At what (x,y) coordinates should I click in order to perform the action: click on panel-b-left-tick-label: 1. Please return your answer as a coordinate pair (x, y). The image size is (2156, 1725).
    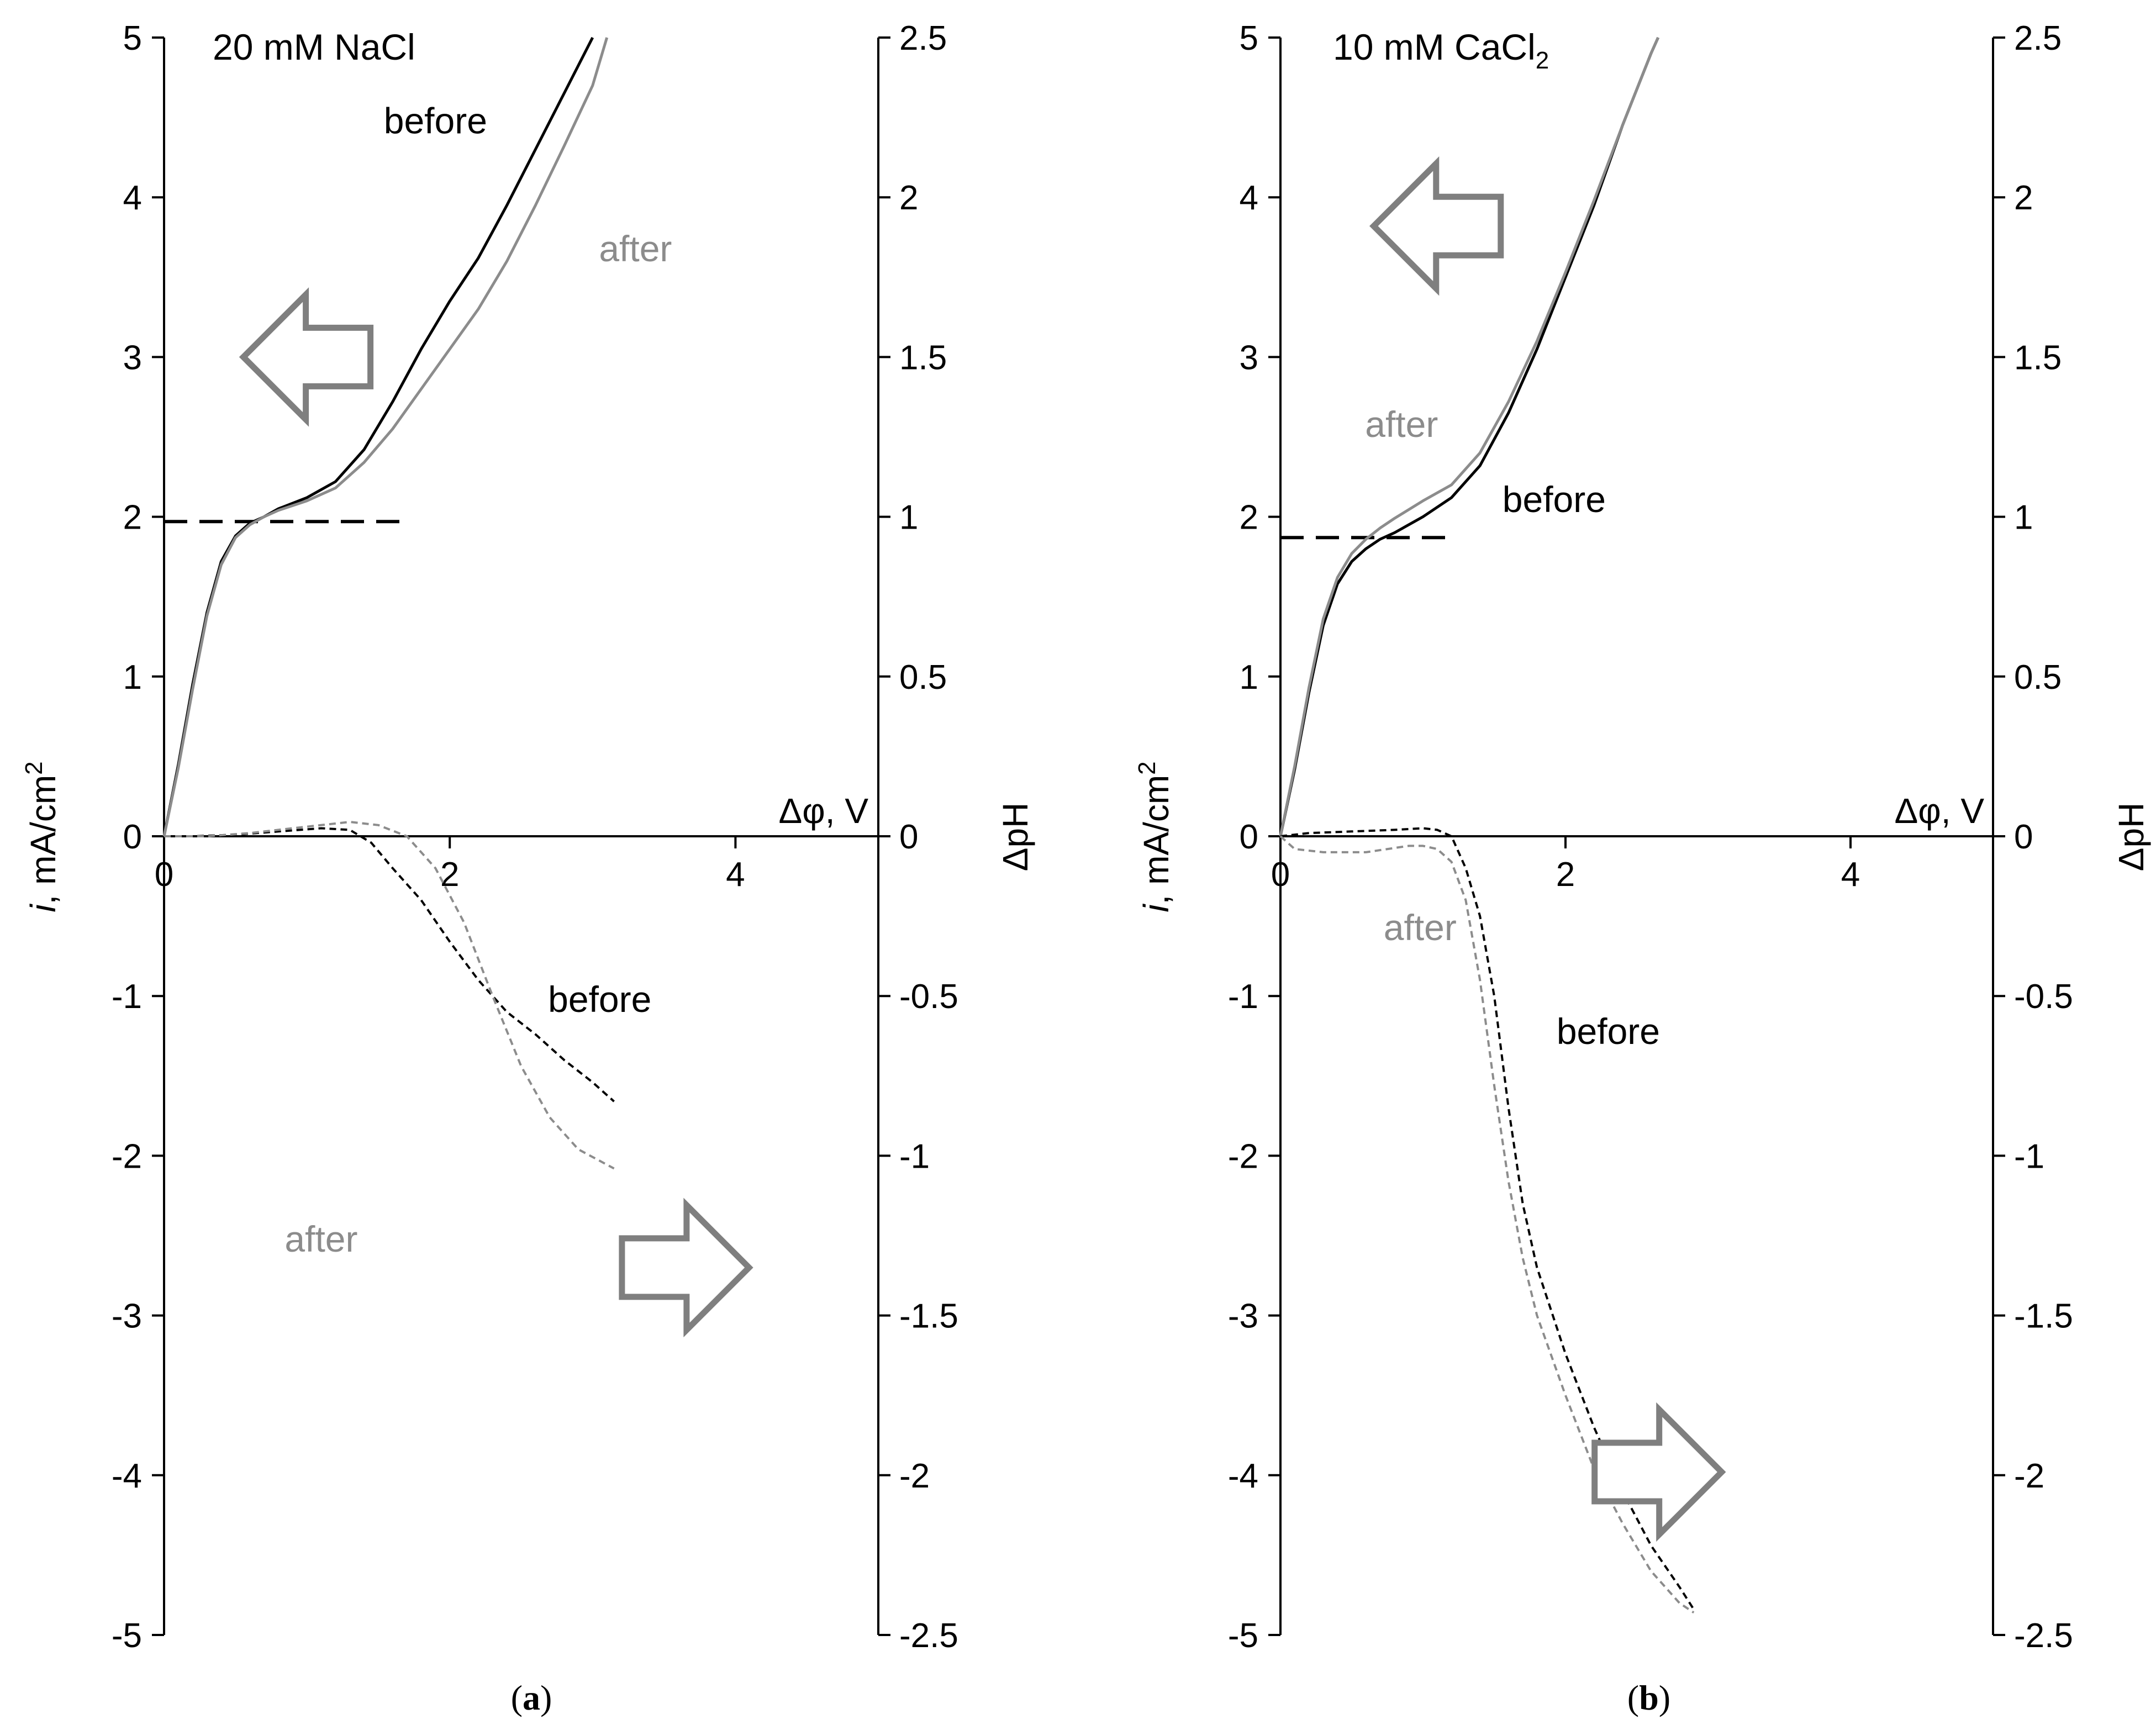
    Looking at the image, I should click on (1249, 677).